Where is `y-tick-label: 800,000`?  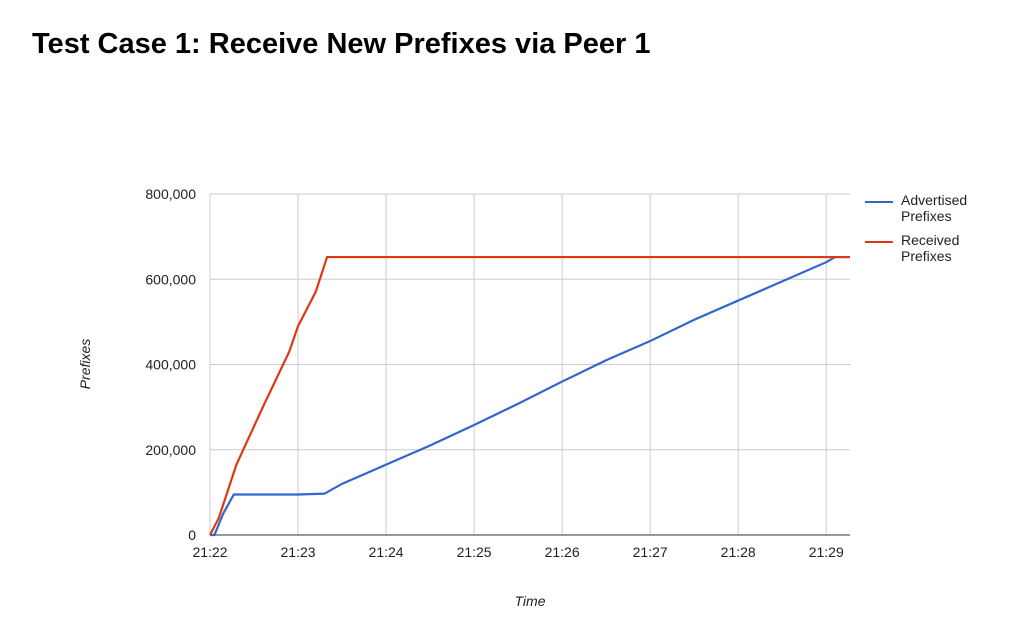 y-tick-label: 800,000 is located at coordinates (170, 194).